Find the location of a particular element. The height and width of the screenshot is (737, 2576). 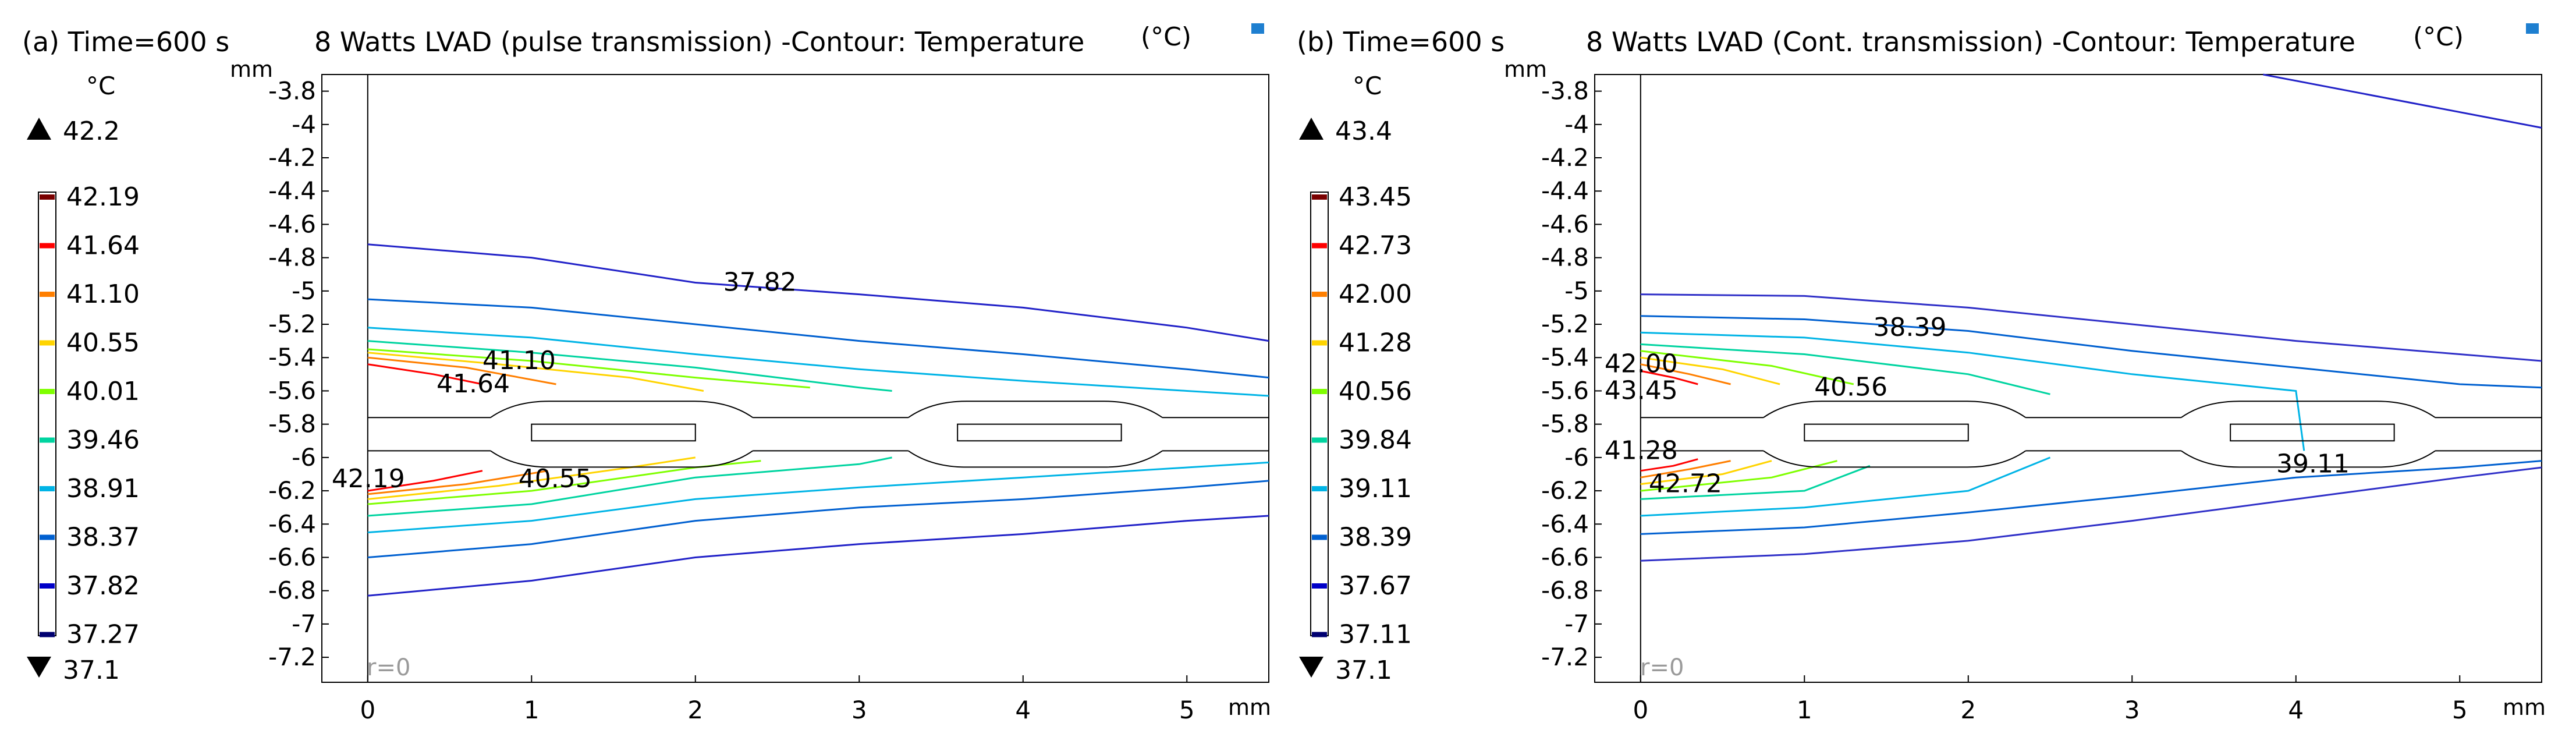

contour-38.37-lower is located at coordinates (818, 497).